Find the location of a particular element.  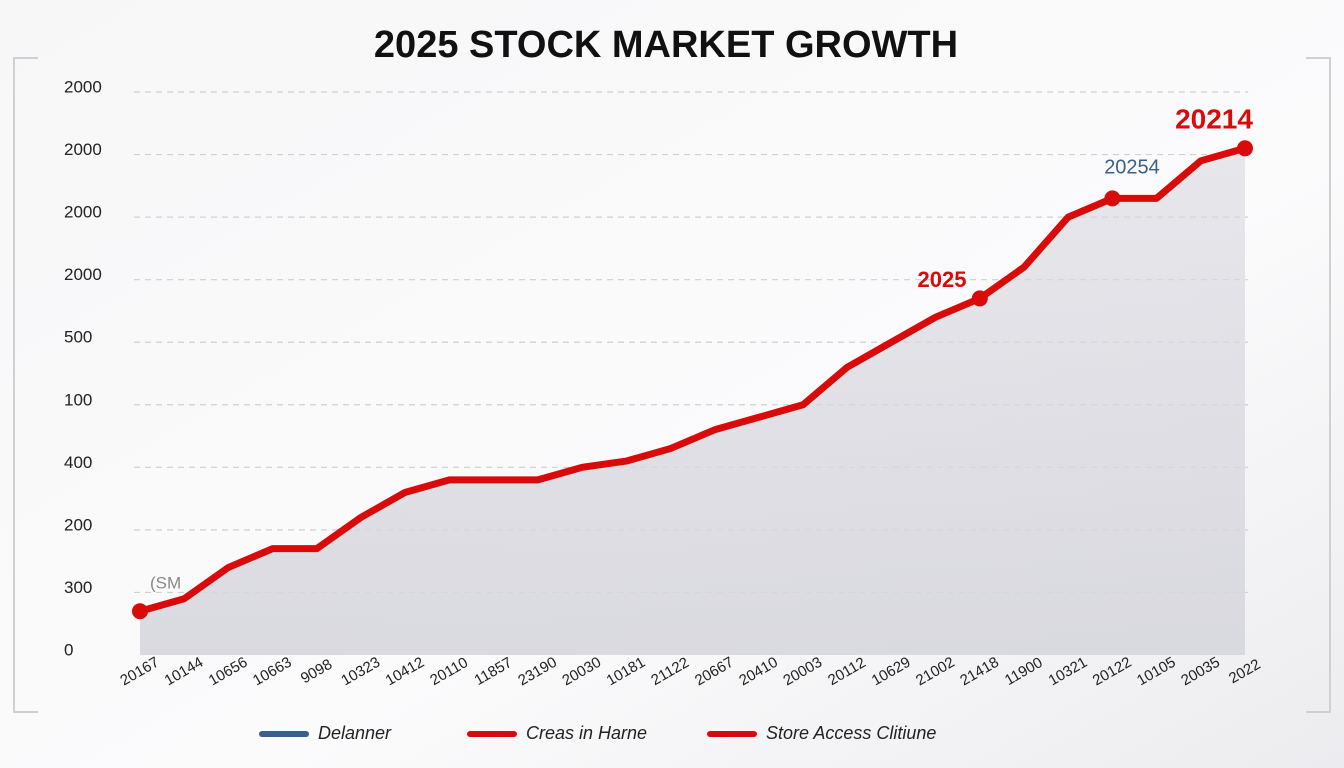

annotation: 2025 is located at coordinates (942, 279).